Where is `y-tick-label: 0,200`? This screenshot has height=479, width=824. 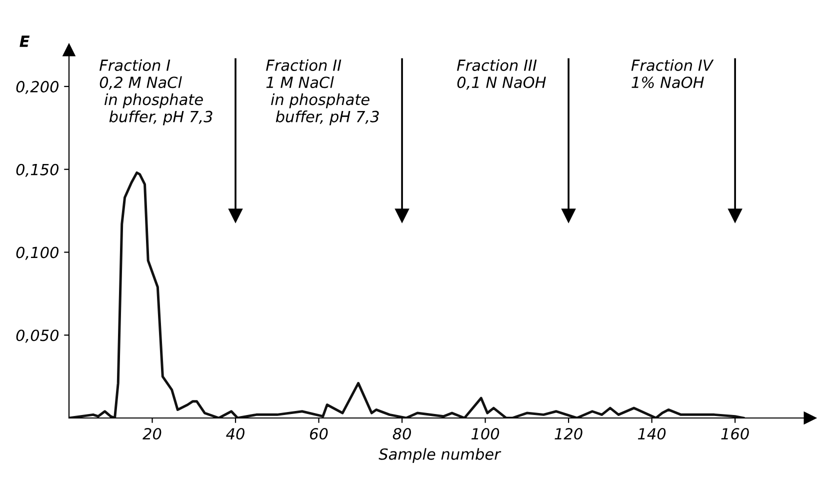
y-tick-label: 0,200 is located at coordinates (37, 87).